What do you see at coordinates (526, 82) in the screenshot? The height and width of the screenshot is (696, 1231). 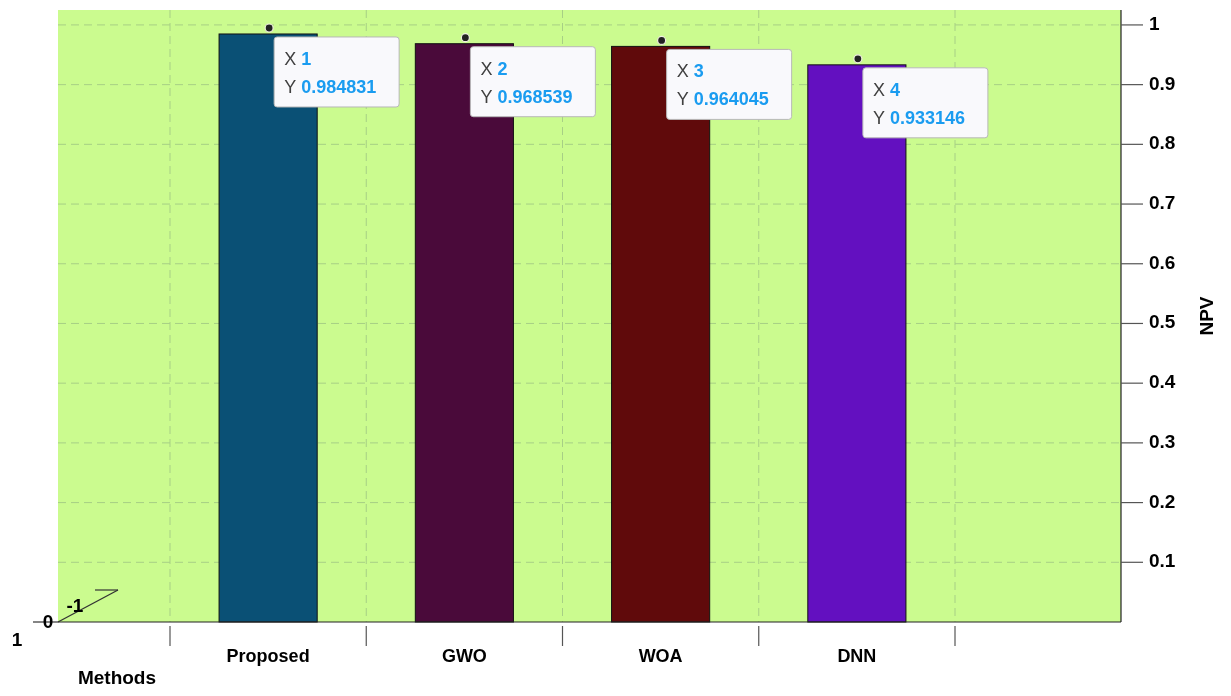 I see `data-label: X 2 Y 0.968539` at bounding box center [526, 82].